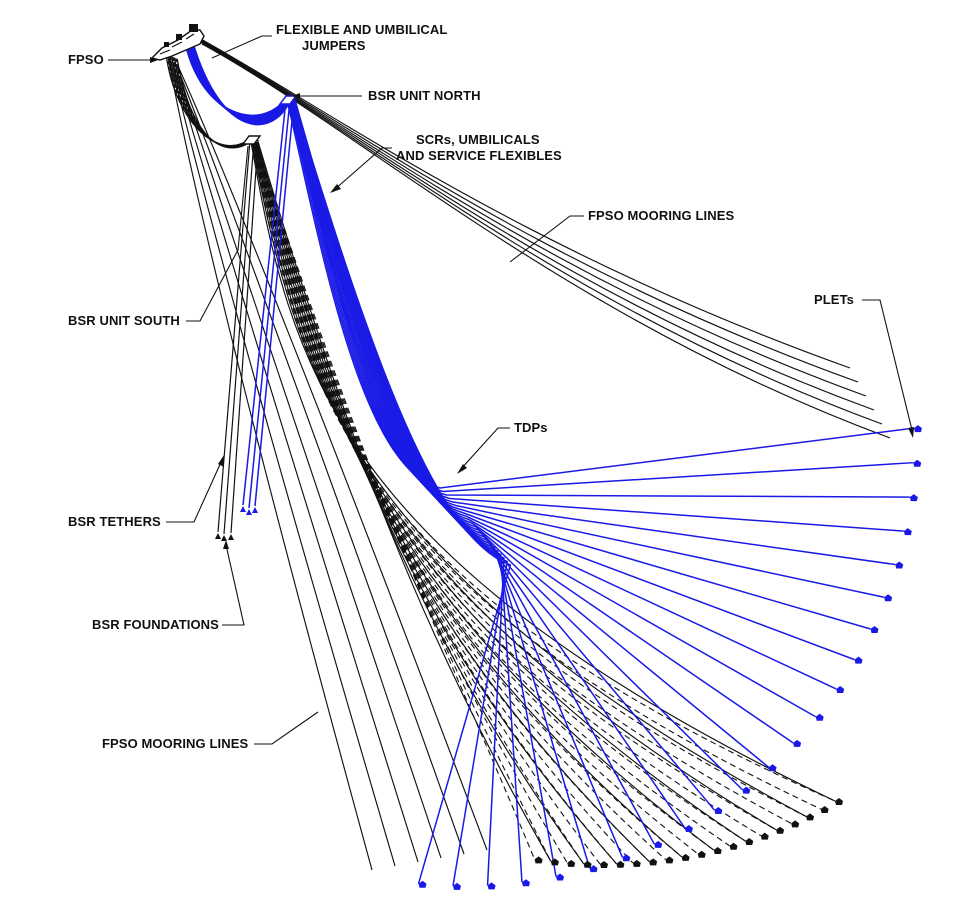 The width and height of the screenshot is (979, 920). I want to click on flexible-jumpers-group, so click(228, 93).